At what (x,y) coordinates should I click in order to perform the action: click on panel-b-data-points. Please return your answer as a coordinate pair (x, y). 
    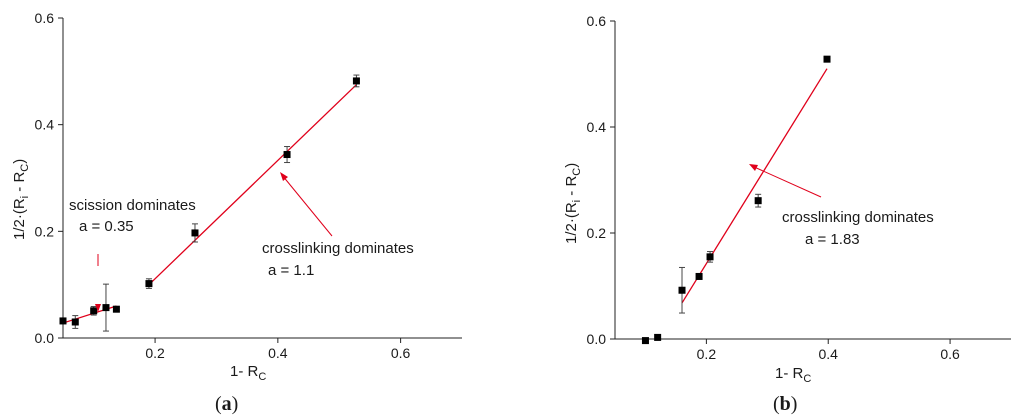
    Looking at the image, I should click on (736, 200).